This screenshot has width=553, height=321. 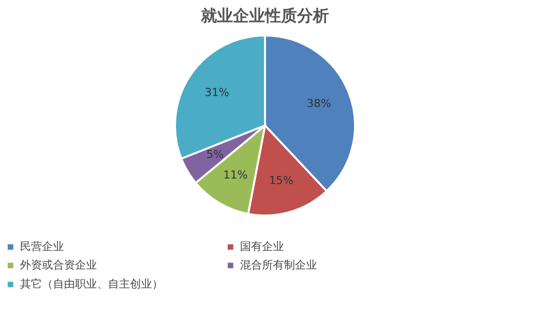 I want to click on data-label: 31%, so click(x=217, y=92).